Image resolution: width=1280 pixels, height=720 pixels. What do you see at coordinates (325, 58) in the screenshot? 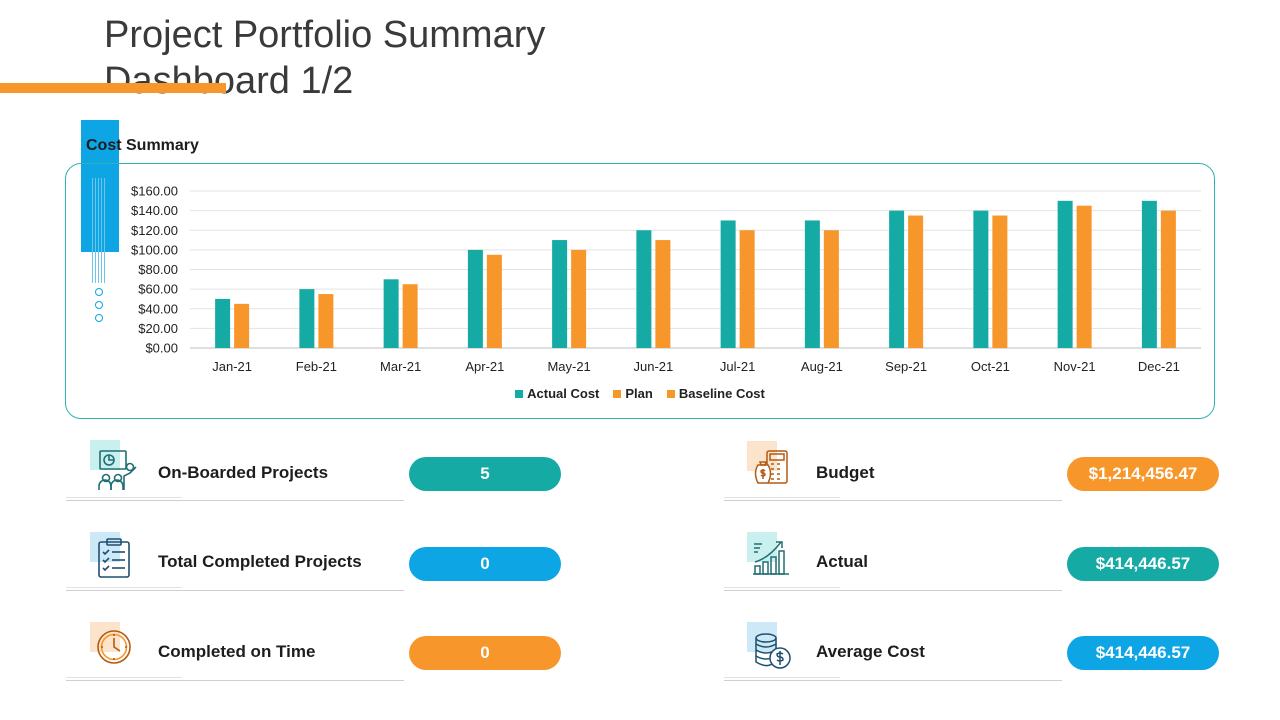
I see `page-title: Project Portfolio Summary Dashboard 1/2` at bounding box center [325, 58].